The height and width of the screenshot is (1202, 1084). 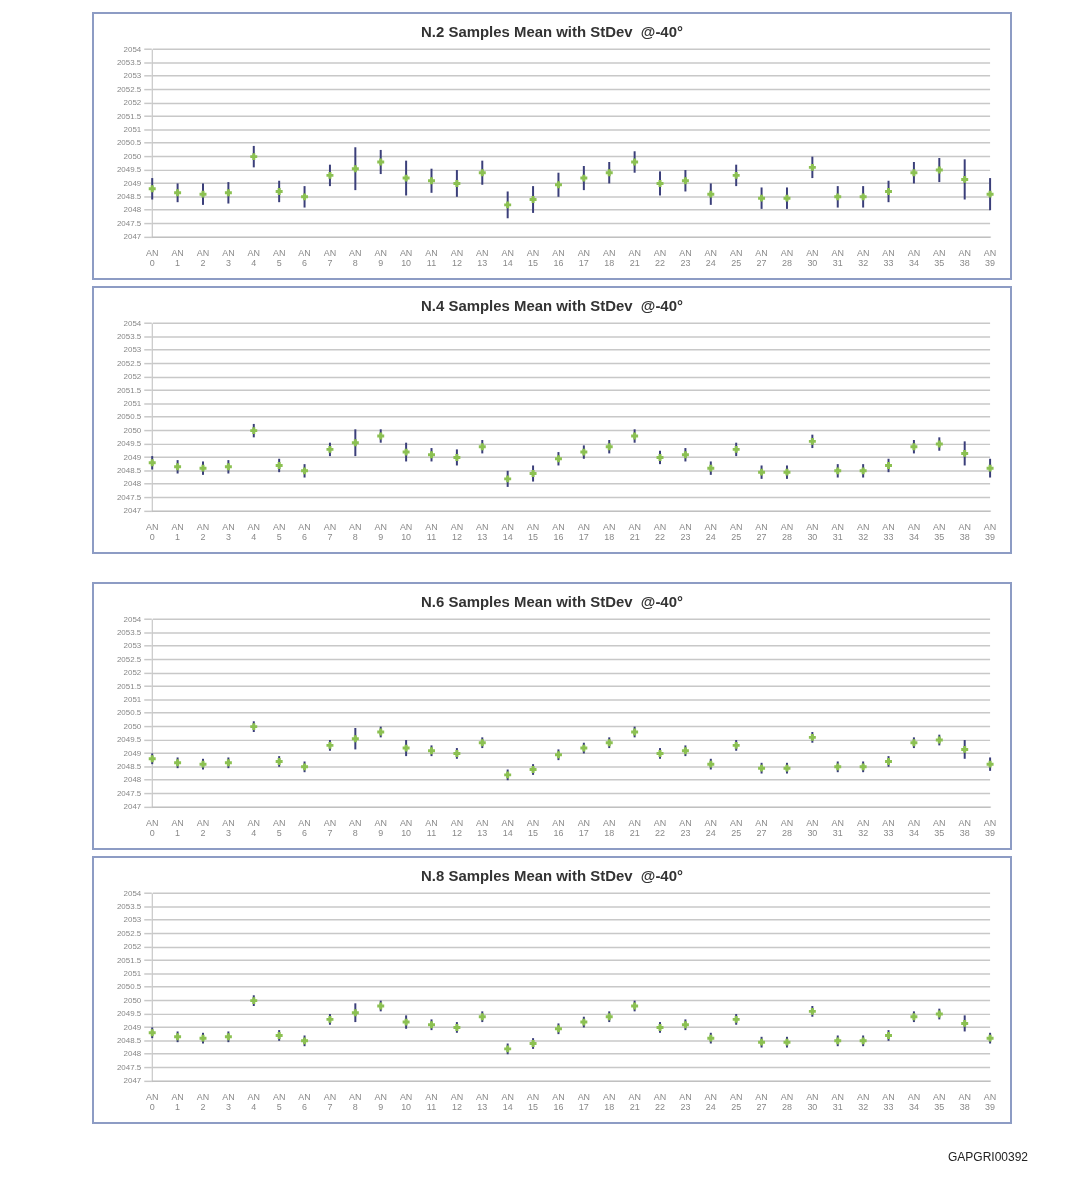 What do you see at coordinates (177, 258) in the screenshot?
I see `x-tick-label: AN 1` at bounding box center [177, 258].